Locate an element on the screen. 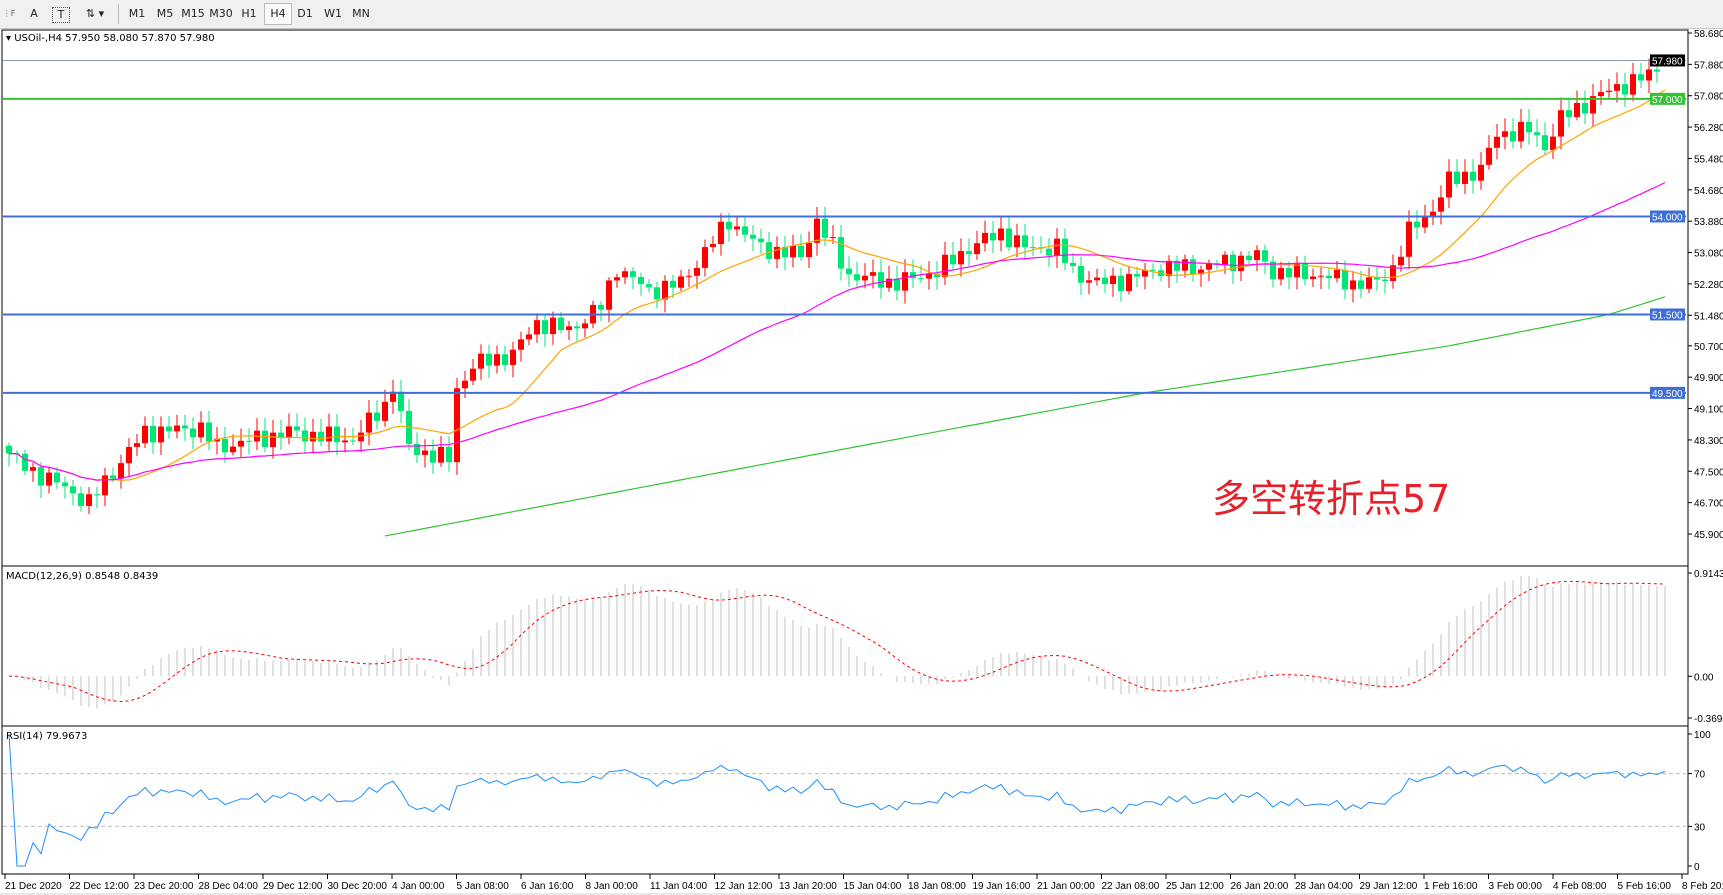 The height and width of the screenshot is (895, 1723). text-tool-button: A is located at coordinates (34, 13).